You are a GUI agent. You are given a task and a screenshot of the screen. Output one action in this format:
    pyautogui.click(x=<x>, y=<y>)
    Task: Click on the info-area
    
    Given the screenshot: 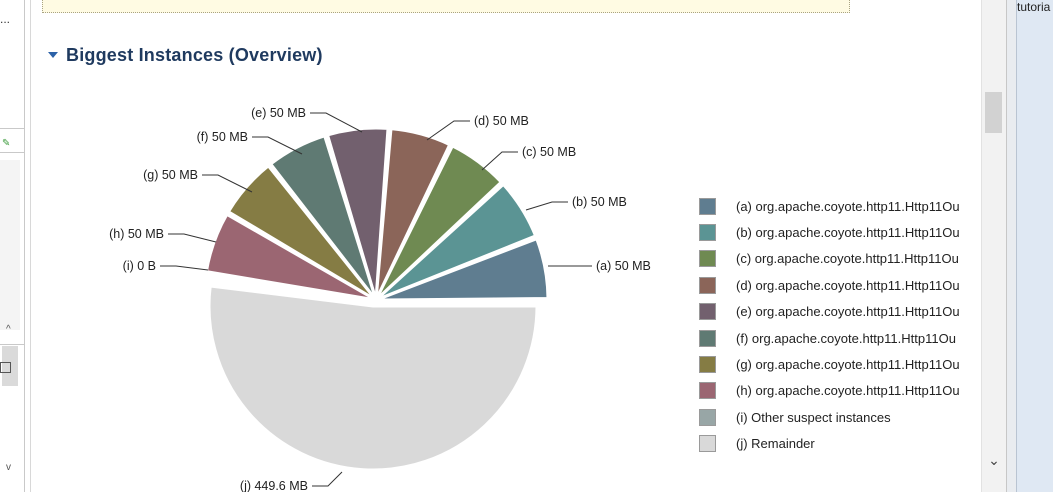 What is the action you would take?
    pyautogui.click(x=446, y=6)
    